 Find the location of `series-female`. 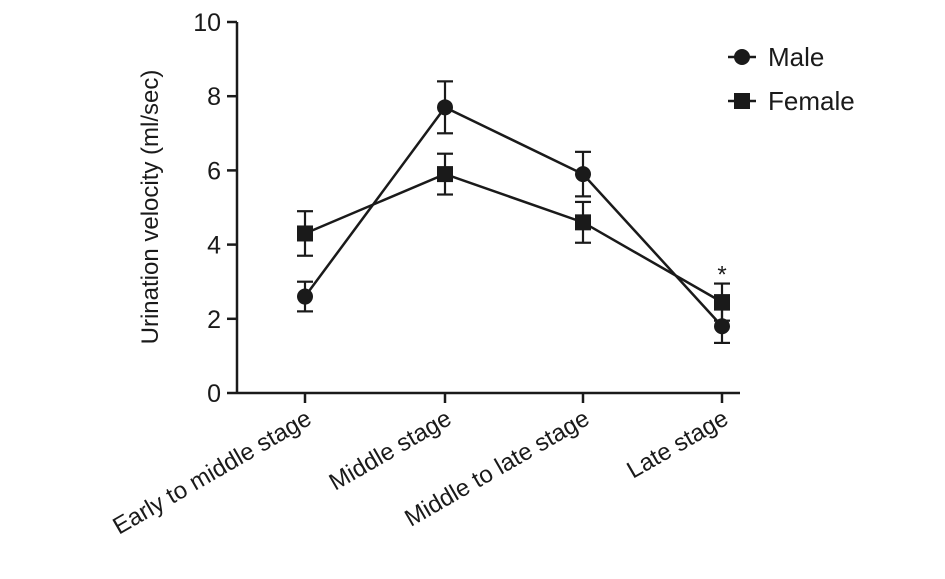

series-female is located at coordinates (513, 237).